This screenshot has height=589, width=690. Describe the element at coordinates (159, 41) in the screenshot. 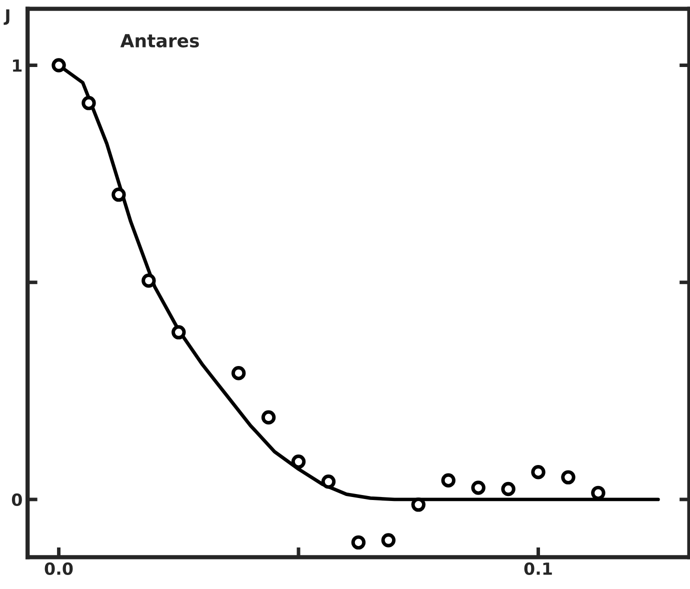

I see `annotation: Antares` at that location.